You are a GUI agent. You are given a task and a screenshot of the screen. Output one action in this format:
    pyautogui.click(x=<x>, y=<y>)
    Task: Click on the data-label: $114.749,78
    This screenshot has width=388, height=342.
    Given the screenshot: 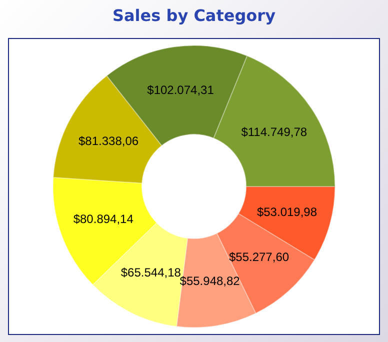 What is the action you would take?
    pyautogui.click(x=274, y=131)
    